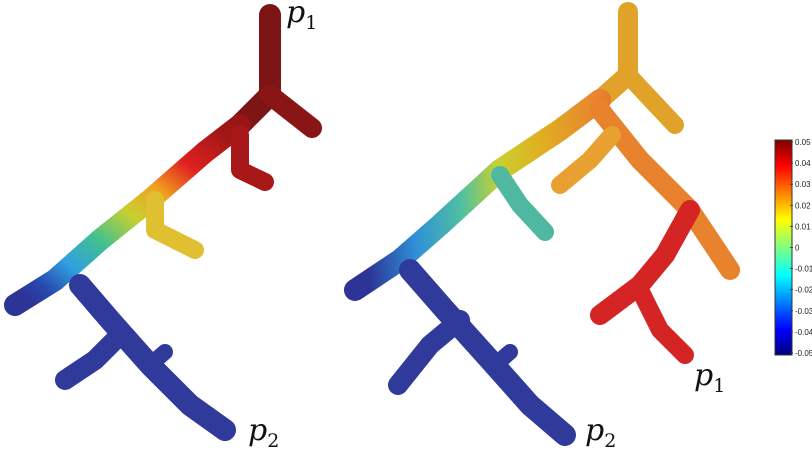  I want to click on left-tree-blue-branch, so click(92, 357).